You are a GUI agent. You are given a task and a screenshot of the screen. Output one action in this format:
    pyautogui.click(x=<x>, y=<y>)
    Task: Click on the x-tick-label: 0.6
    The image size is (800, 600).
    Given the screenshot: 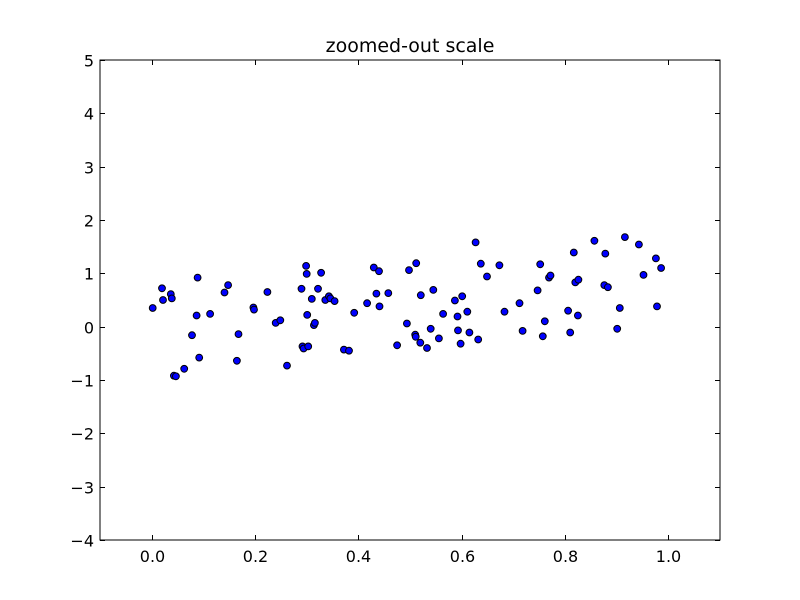 What is the action you would take?
    pyautogui.click(x=462, y=556)
    